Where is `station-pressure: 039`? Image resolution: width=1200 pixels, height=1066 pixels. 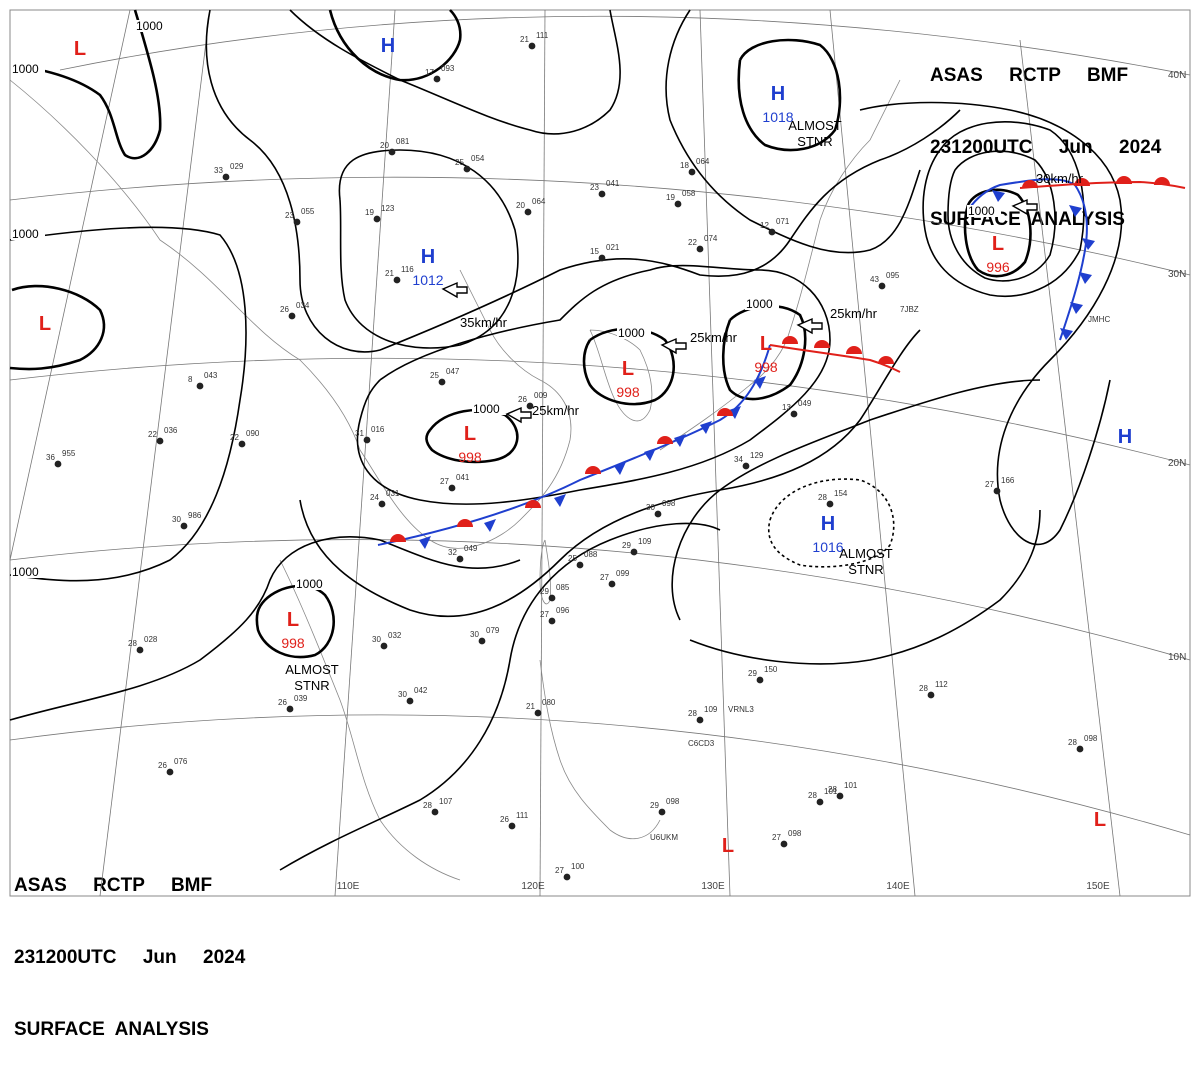 station-pressure: 039 is located at coordinates (301, 698).